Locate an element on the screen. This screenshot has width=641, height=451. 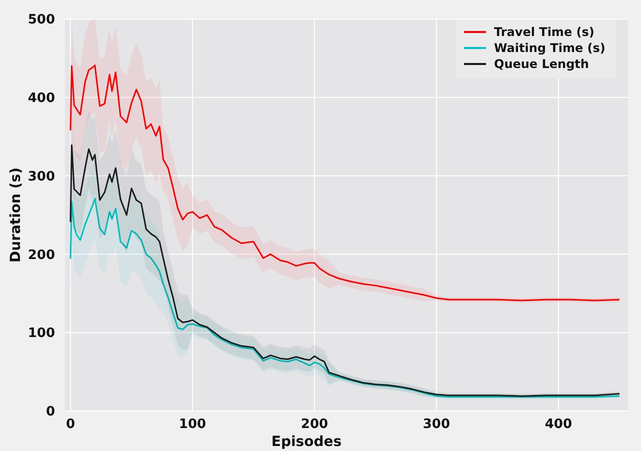
y-tick-label: 200 is located at coordinates (41, 255).